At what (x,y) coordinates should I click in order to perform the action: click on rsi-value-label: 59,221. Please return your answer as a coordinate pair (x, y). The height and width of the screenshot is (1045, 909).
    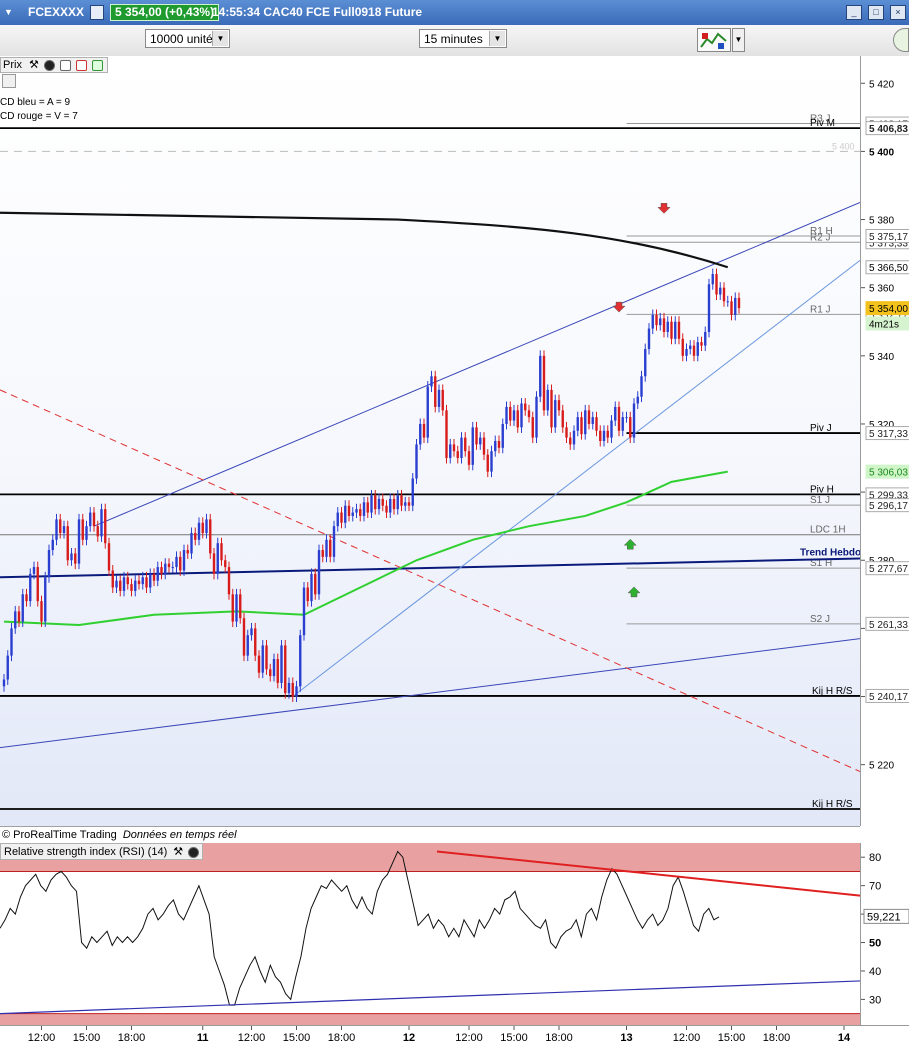
    Looking at the image, I should click on (884, 917).